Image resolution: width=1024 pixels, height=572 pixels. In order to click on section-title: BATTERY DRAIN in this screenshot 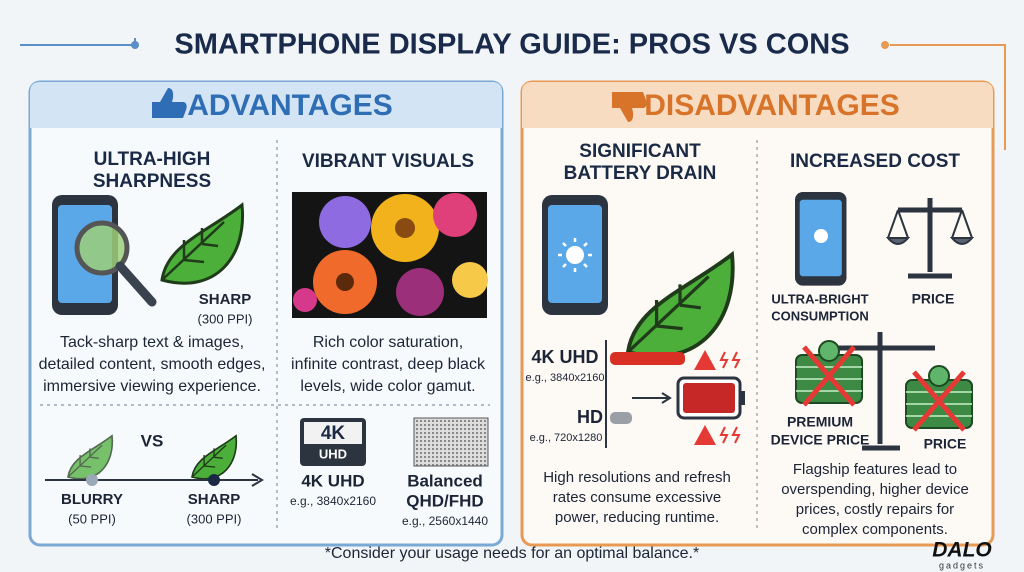, I will do `click(640, 173)`.